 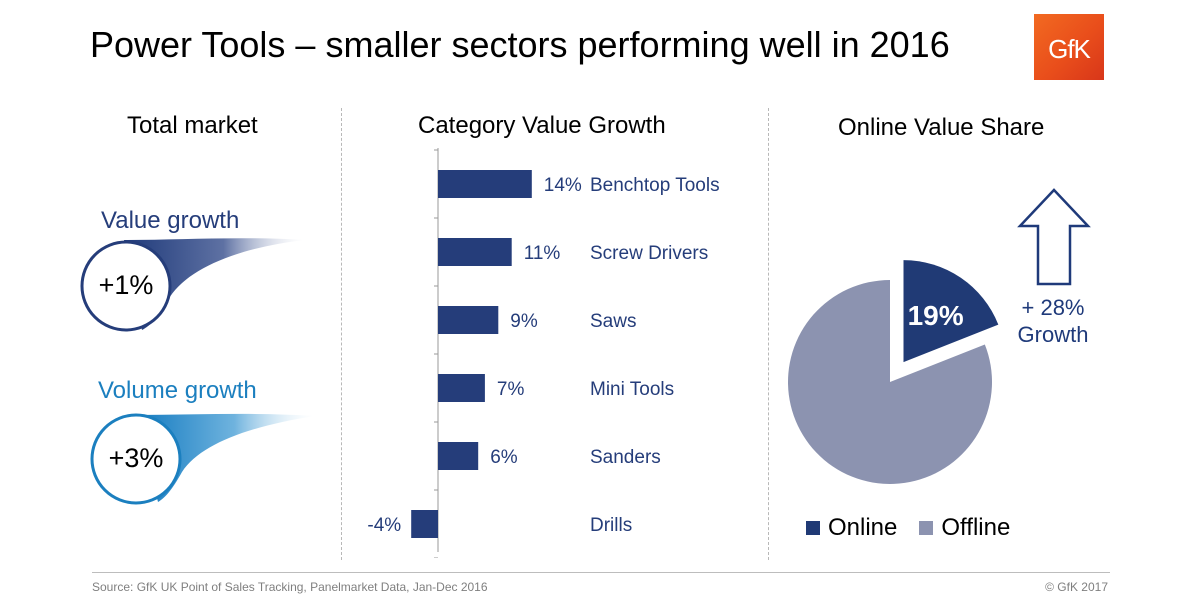 I want to click on volume-growth-label: Volume growth, so click(x=177, y=390).